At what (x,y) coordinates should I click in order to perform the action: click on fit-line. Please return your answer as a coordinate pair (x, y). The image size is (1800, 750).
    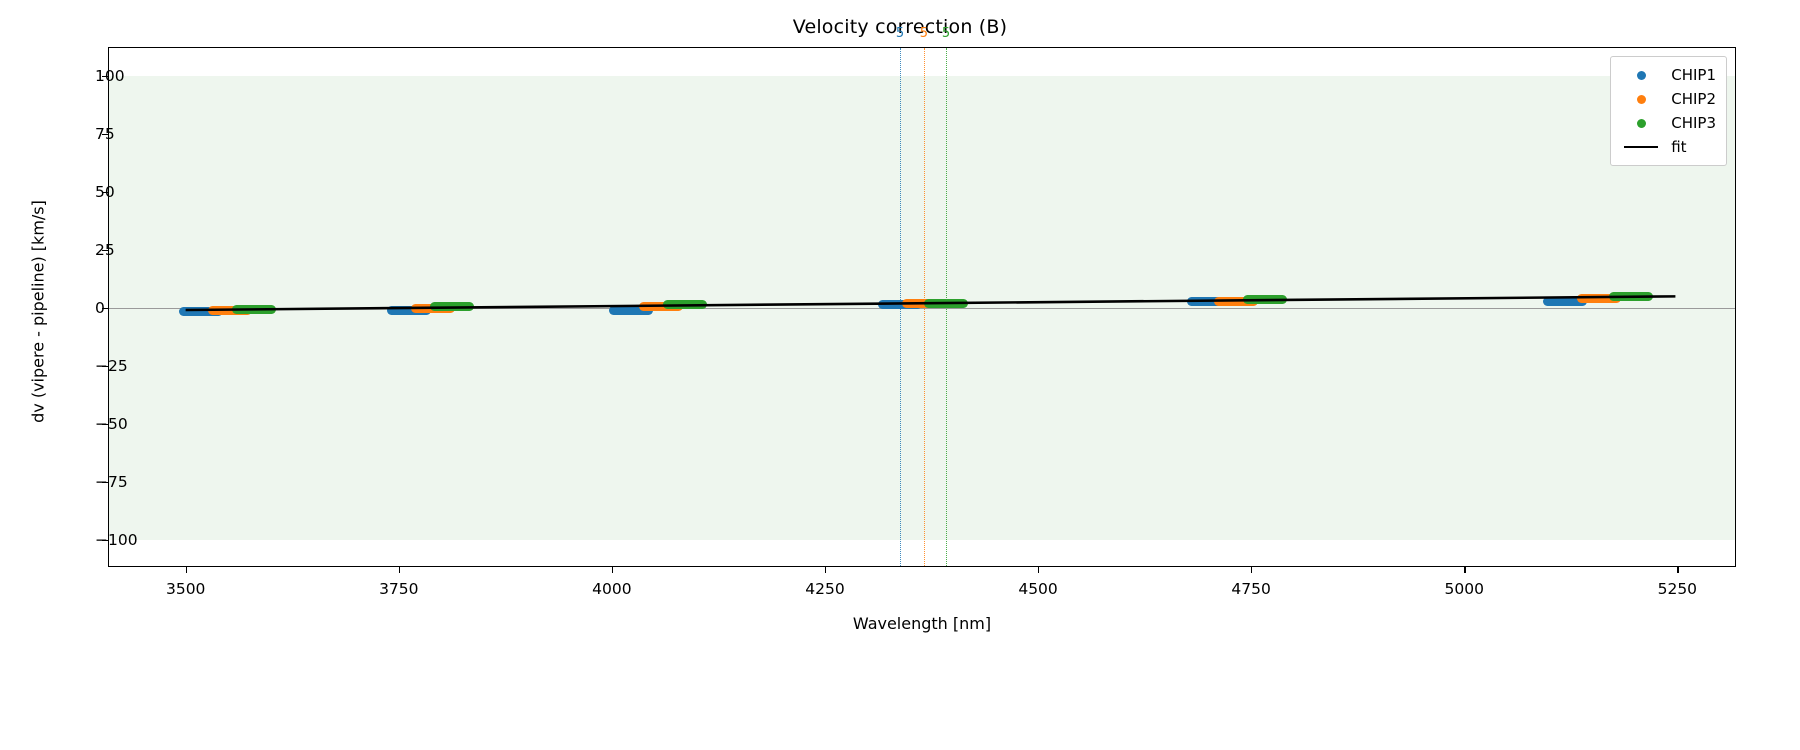
    Looking at the image, I should click on (930, 303).